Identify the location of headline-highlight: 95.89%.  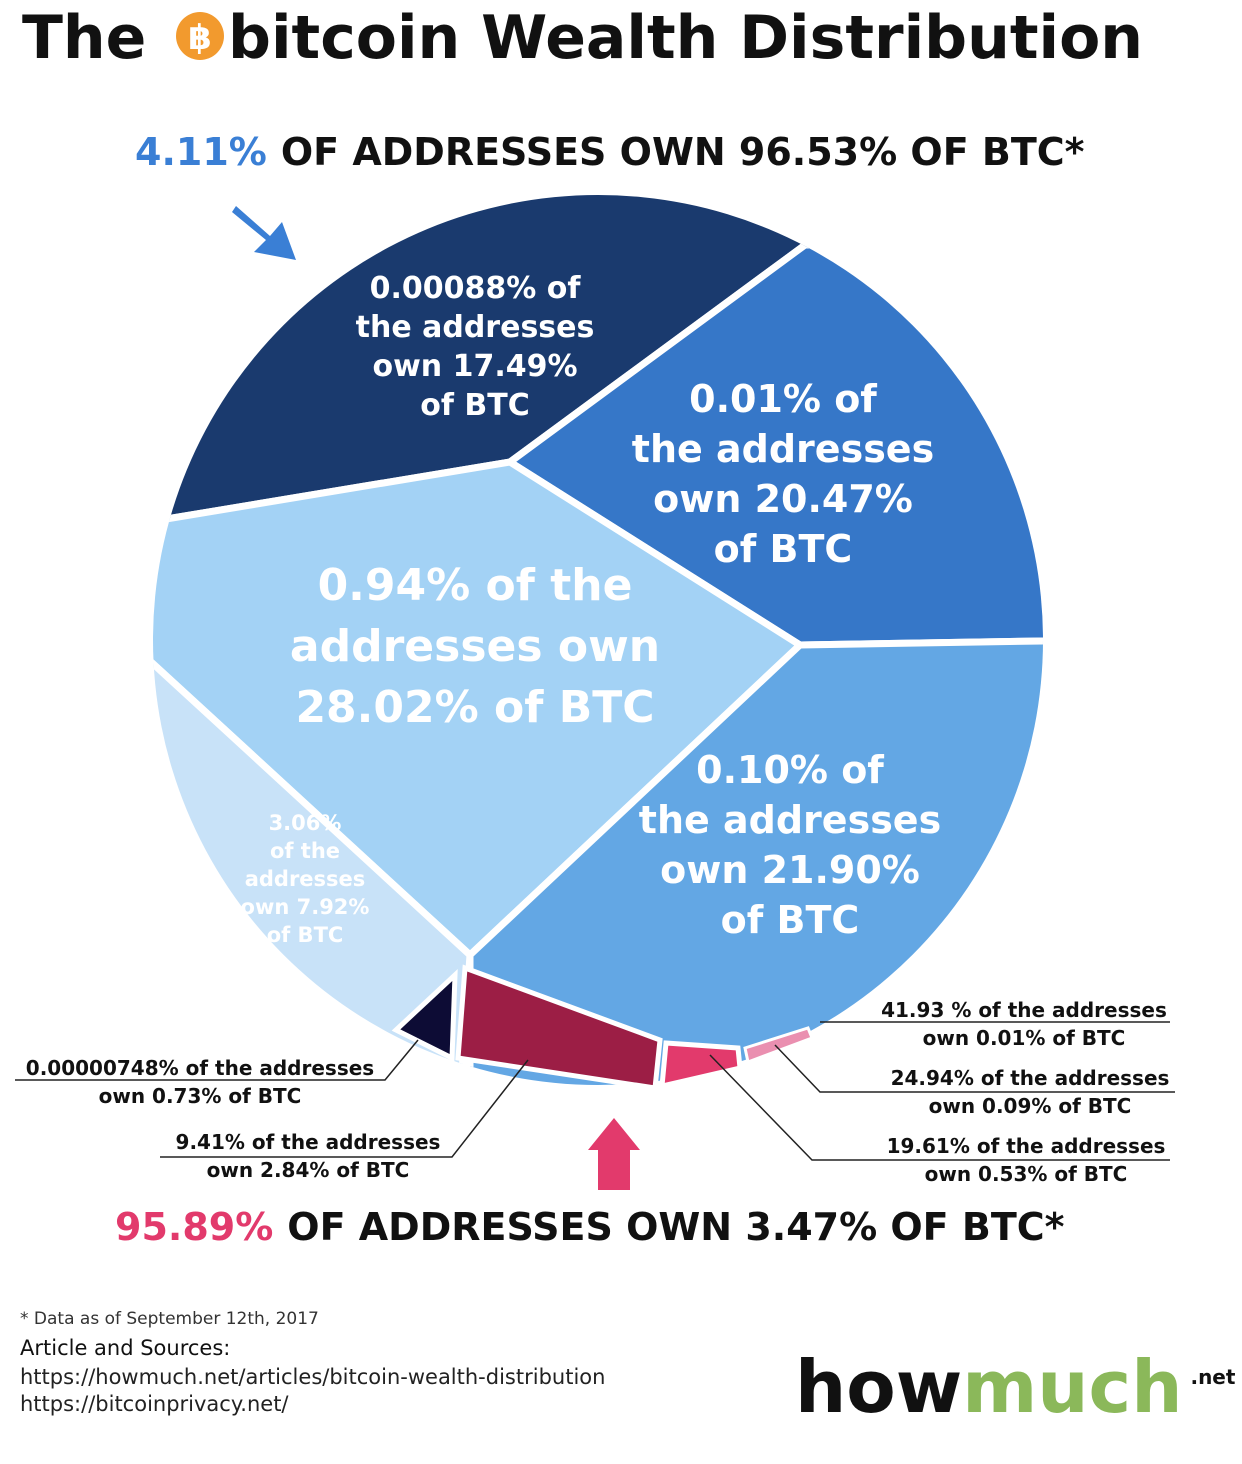
(194, 1227).